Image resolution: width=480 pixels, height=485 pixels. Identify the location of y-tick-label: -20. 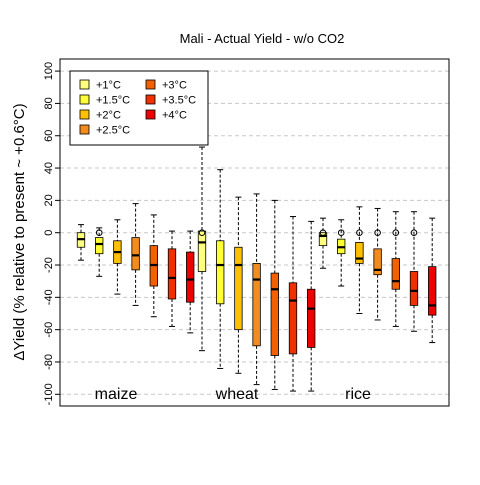
(49, 265).